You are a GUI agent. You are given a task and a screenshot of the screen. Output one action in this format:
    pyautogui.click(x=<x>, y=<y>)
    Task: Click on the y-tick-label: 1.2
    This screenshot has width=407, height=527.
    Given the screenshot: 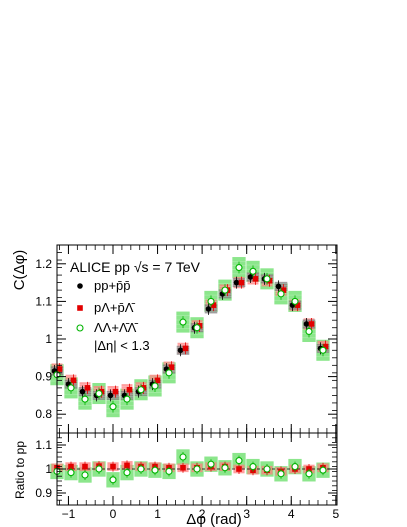 What is the action you would take?
    pyautogui.click(x=43, y=264)
    